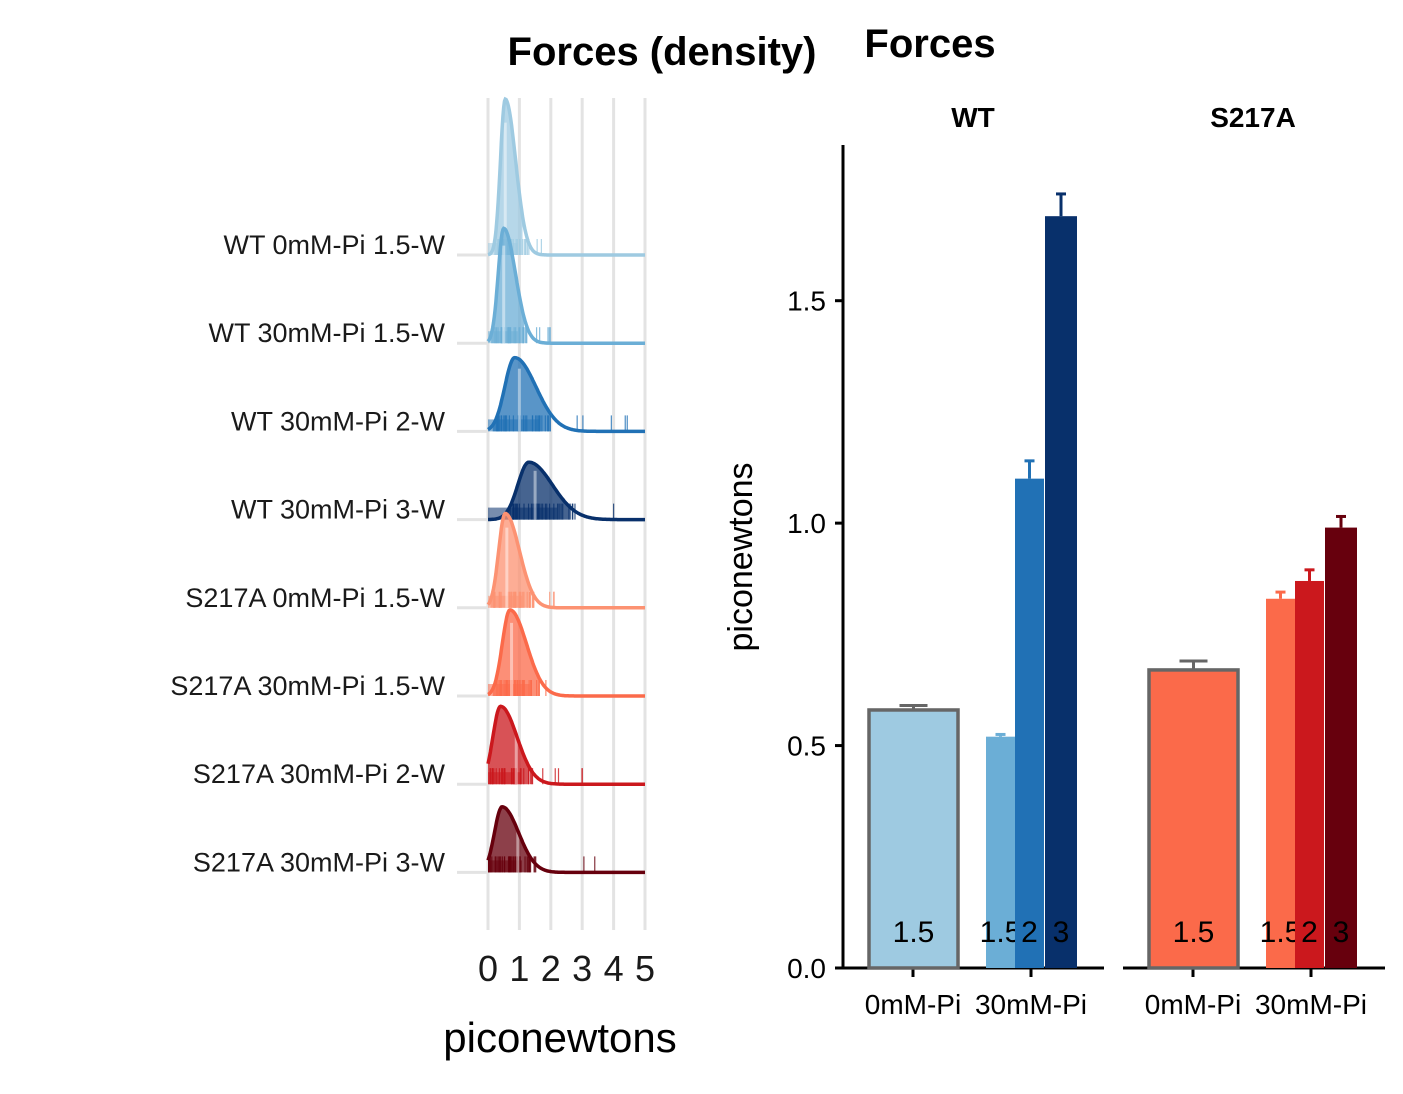  I want to click on facet-strip-label: WT, so click(973, 117).